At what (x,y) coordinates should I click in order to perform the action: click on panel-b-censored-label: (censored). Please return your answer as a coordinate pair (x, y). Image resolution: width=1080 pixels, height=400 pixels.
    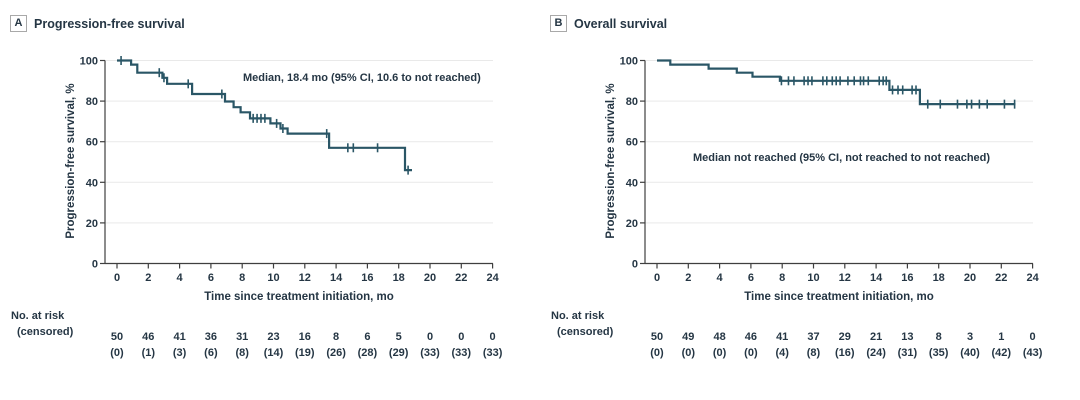
    Looking at the image, I should click on (585, 332).